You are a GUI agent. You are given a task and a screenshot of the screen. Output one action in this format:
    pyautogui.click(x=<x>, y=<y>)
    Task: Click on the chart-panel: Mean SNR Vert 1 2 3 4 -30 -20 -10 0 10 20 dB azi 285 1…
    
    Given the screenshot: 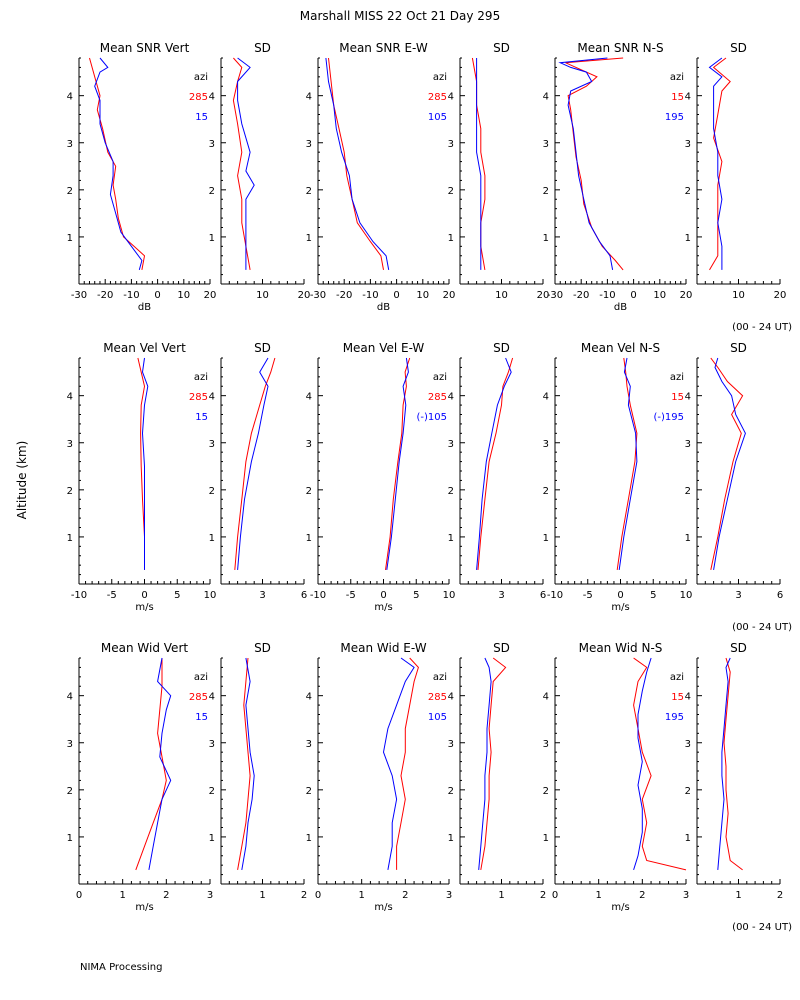 What is the action you would take?
    pyautogui.click(x=142, y=177)
    